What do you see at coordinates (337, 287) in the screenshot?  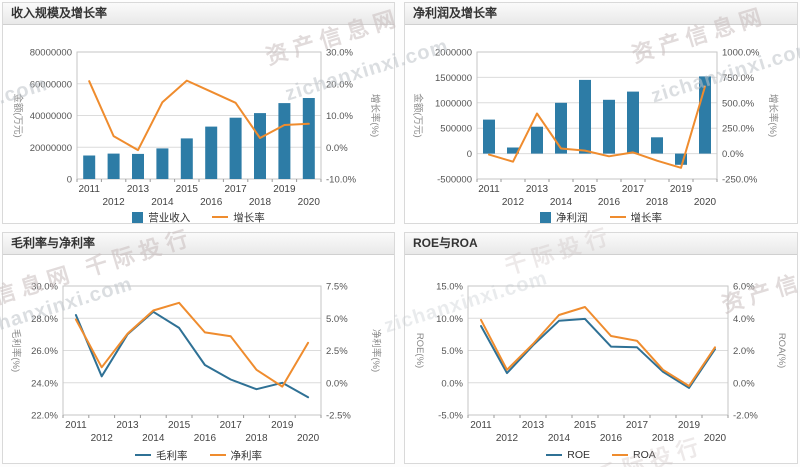 I see `svg-text: 7.5%` at bounding box center [337, 287].